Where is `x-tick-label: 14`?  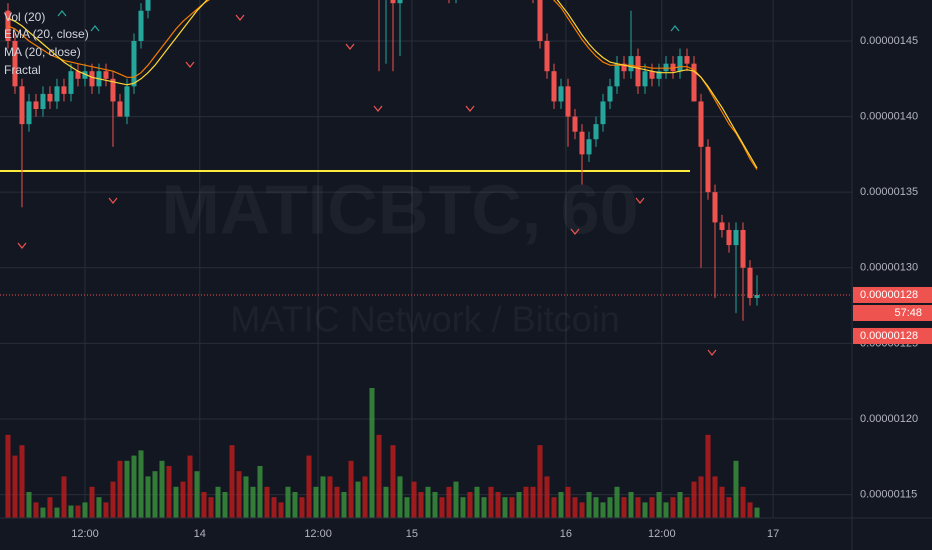
x-tick-label: 14 is located at coordinates (200, 534).